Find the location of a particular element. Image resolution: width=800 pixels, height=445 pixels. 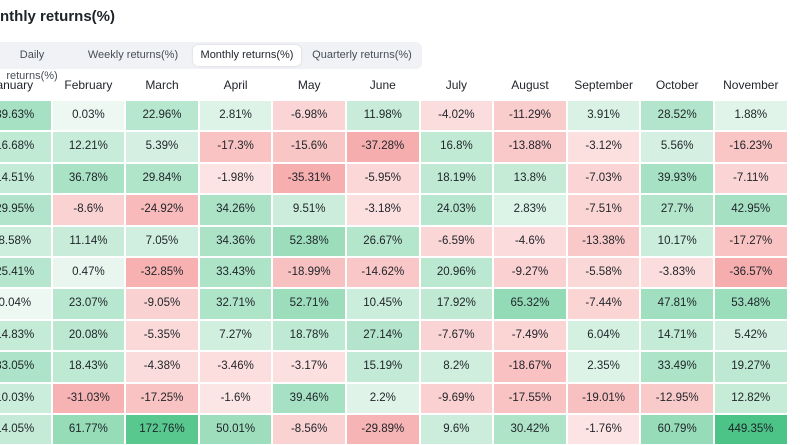

return-cell: -1.76% is located at coordinates (603, 430).